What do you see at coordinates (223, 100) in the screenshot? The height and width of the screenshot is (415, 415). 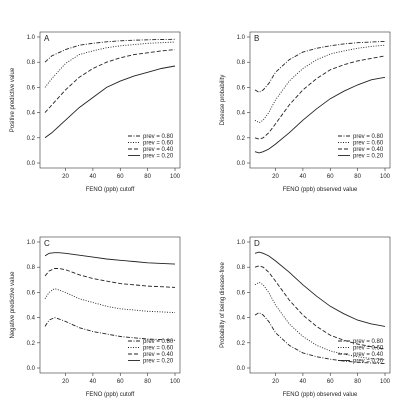 I see `y-axis-label: Disease probability` at bounding box center [223, 100].